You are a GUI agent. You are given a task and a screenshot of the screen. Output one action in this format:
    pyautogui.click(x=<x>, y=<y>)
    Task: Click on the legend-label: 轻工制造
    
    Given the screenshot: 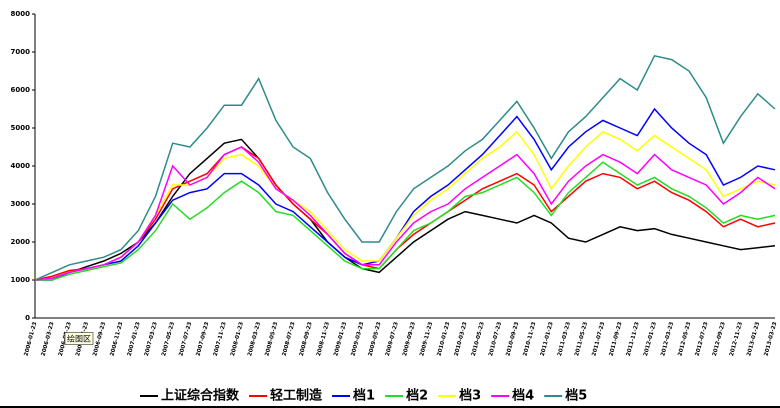 What is the action you would take?
    pyautogui.click(x=296, y=396)
    